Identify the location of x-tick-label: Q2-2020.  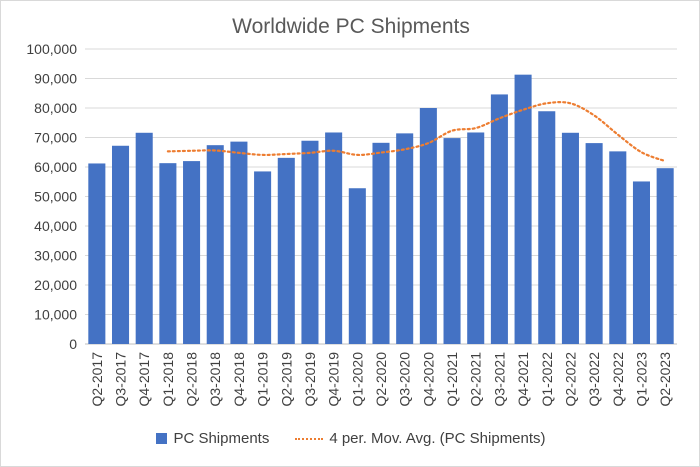
(381, 379).